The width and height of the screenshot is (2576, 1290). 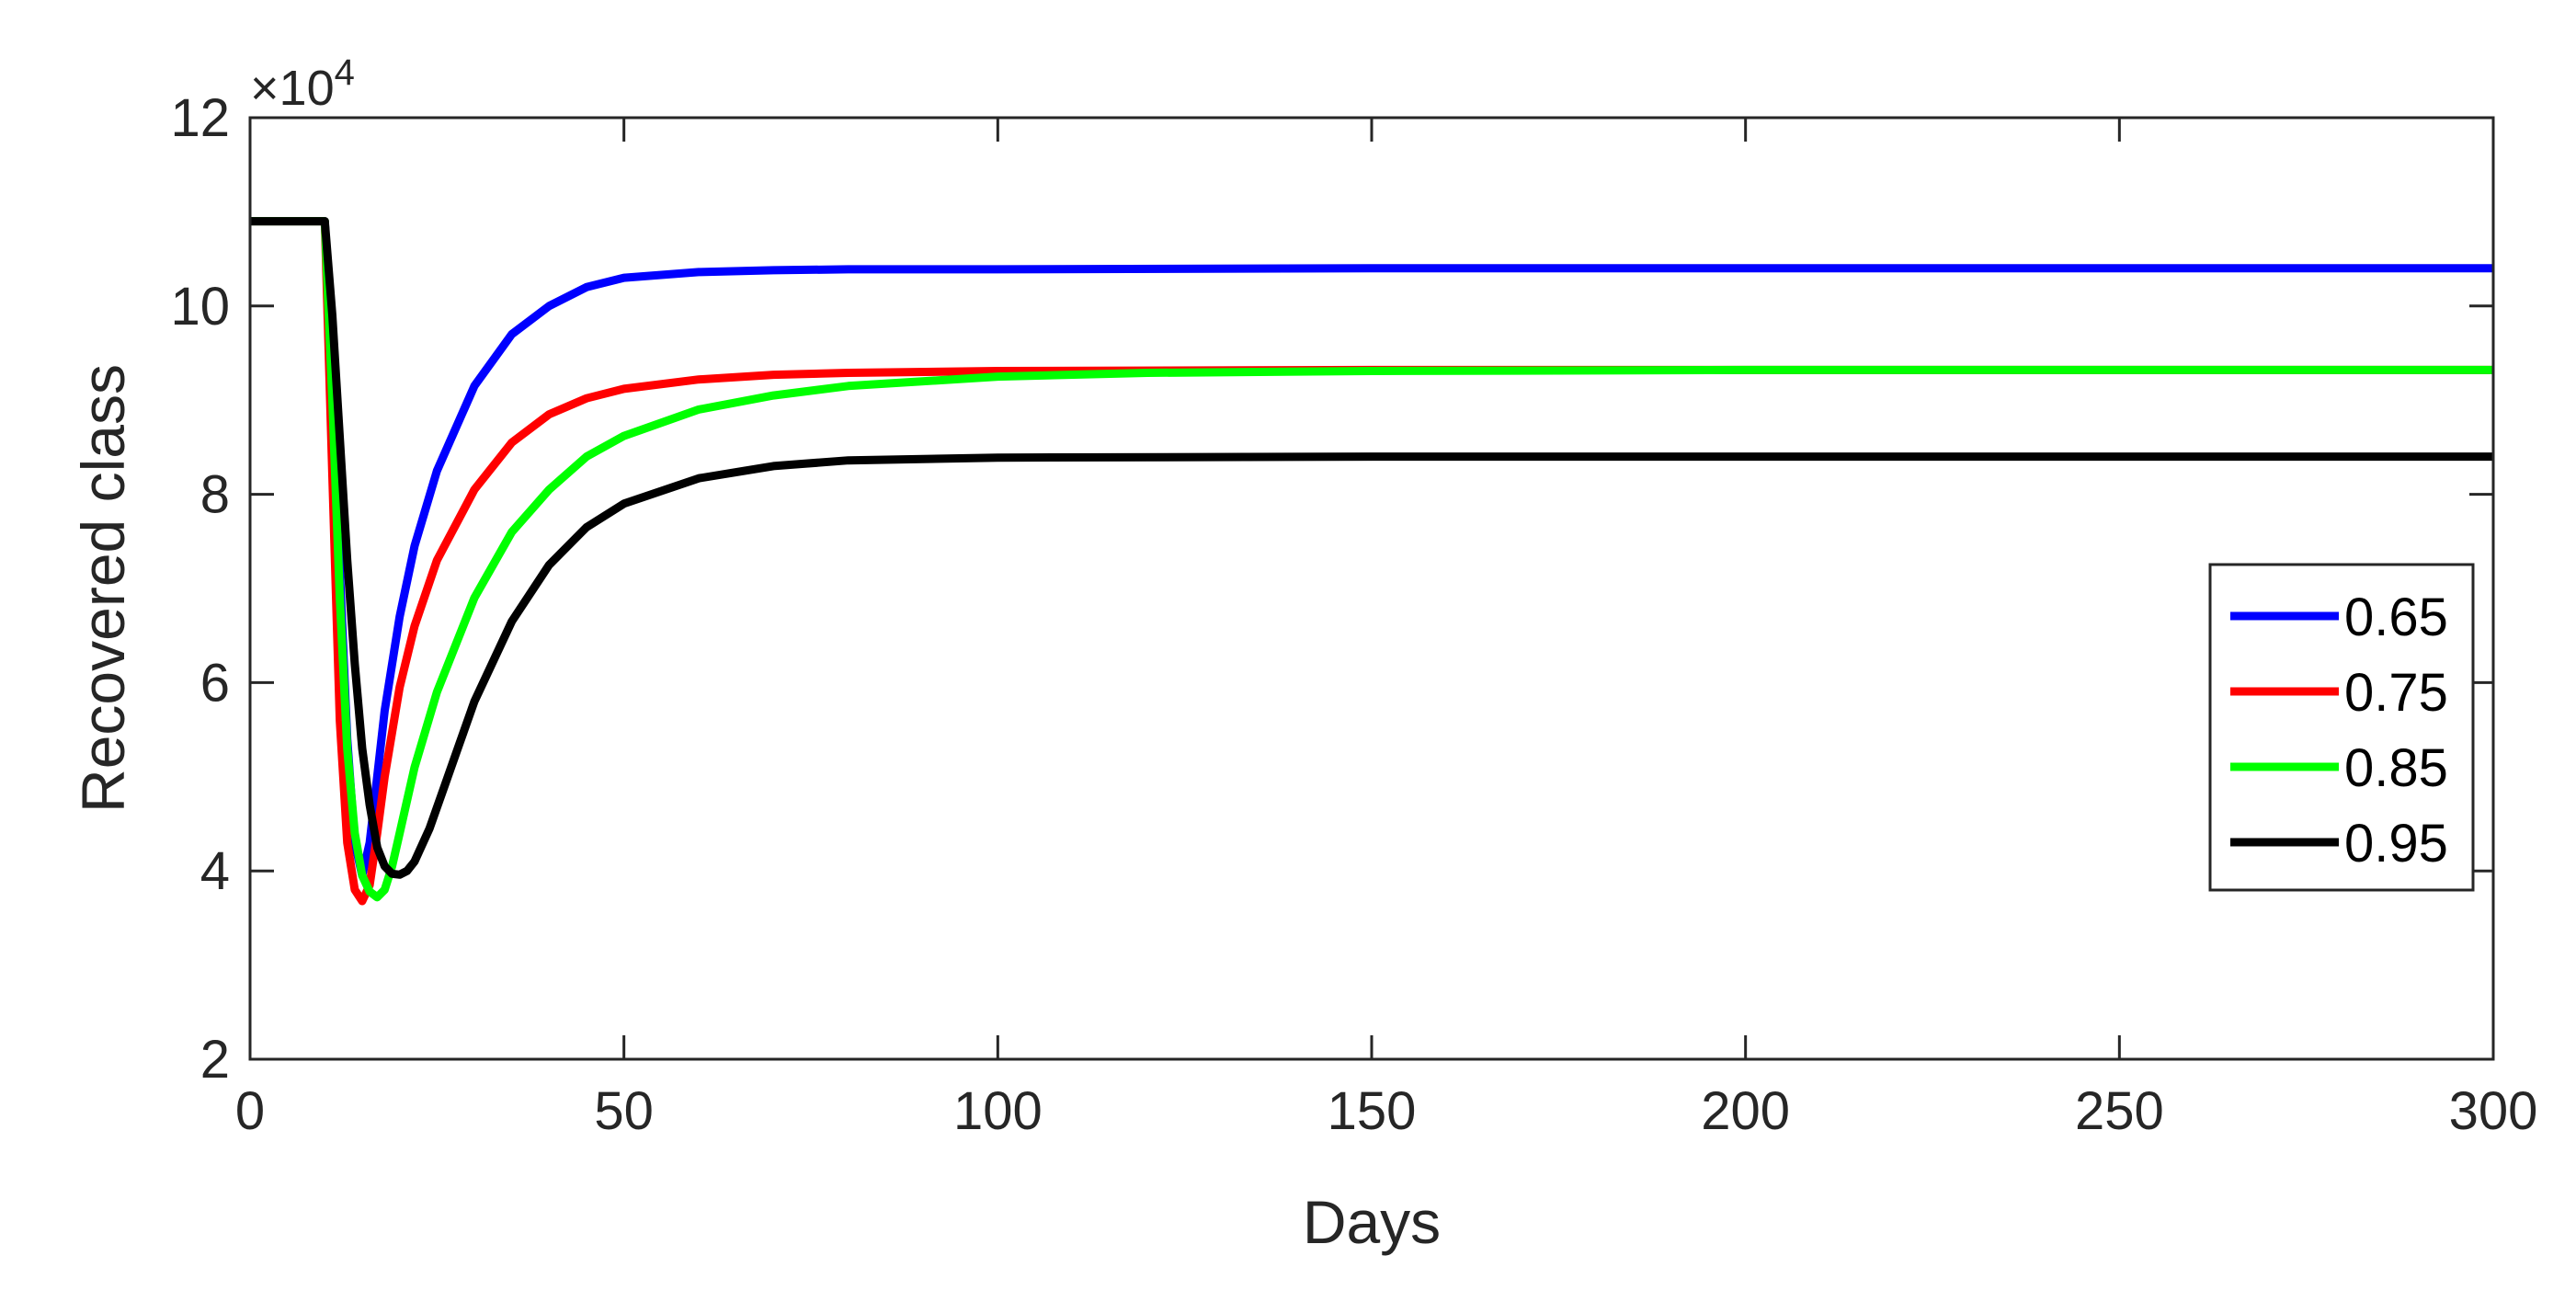 What do you see at coordinates (1745, 1111) in the screenshot?
I see `x-tick-label: 200` at bounding box center [1745, 1111].